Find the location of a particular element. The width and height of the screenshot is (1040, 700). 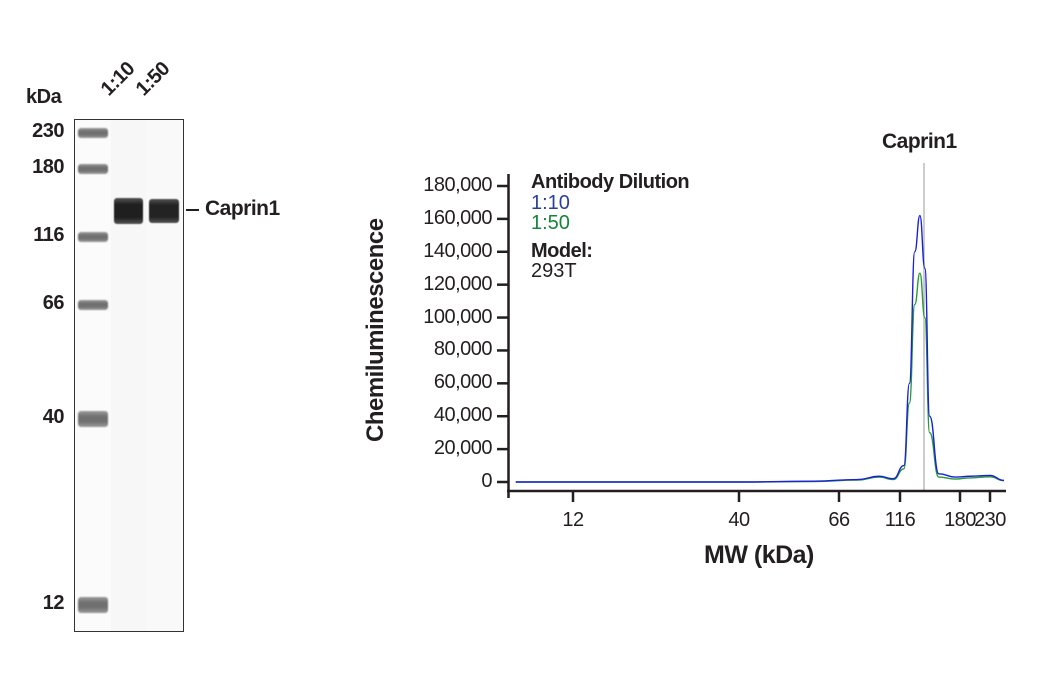

legend: Antibody Dilution 1:10 1:50 Model: 293T is located at coordinates (610, 226).